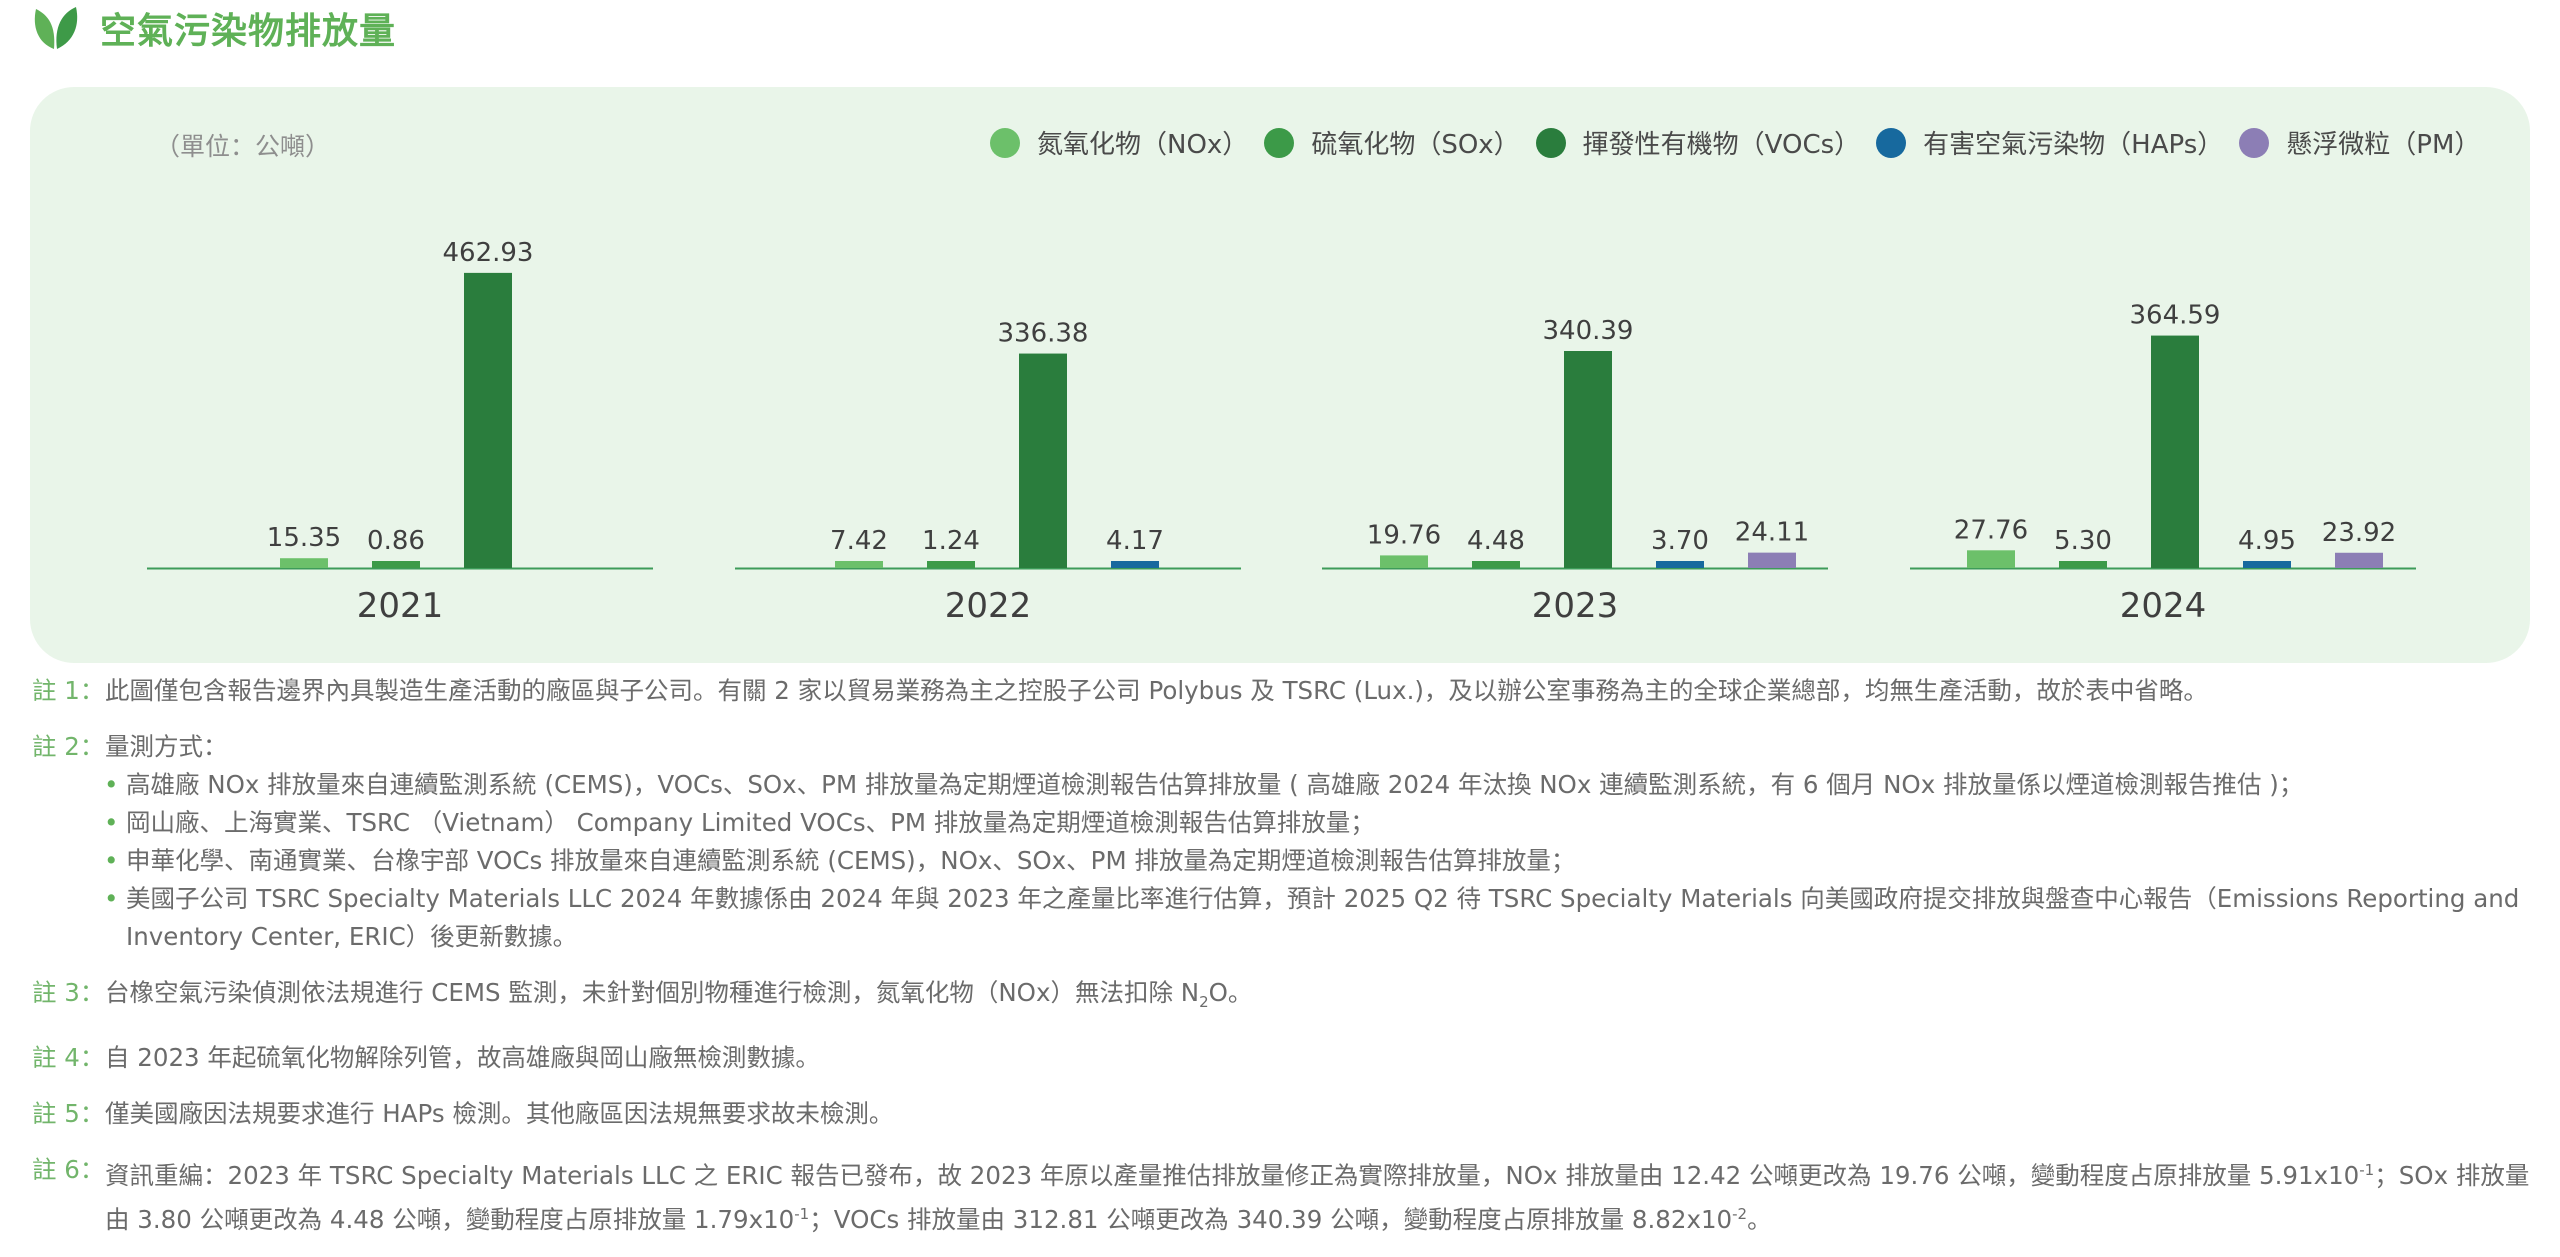  I want to click on bar-value-label: 364.59, so click(2175, 316).